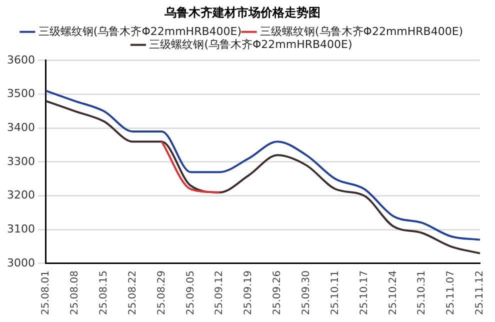 This screenshot has width=495, height=322. I want to click on x-tick-label: 25.09.05, so click(190, 292).